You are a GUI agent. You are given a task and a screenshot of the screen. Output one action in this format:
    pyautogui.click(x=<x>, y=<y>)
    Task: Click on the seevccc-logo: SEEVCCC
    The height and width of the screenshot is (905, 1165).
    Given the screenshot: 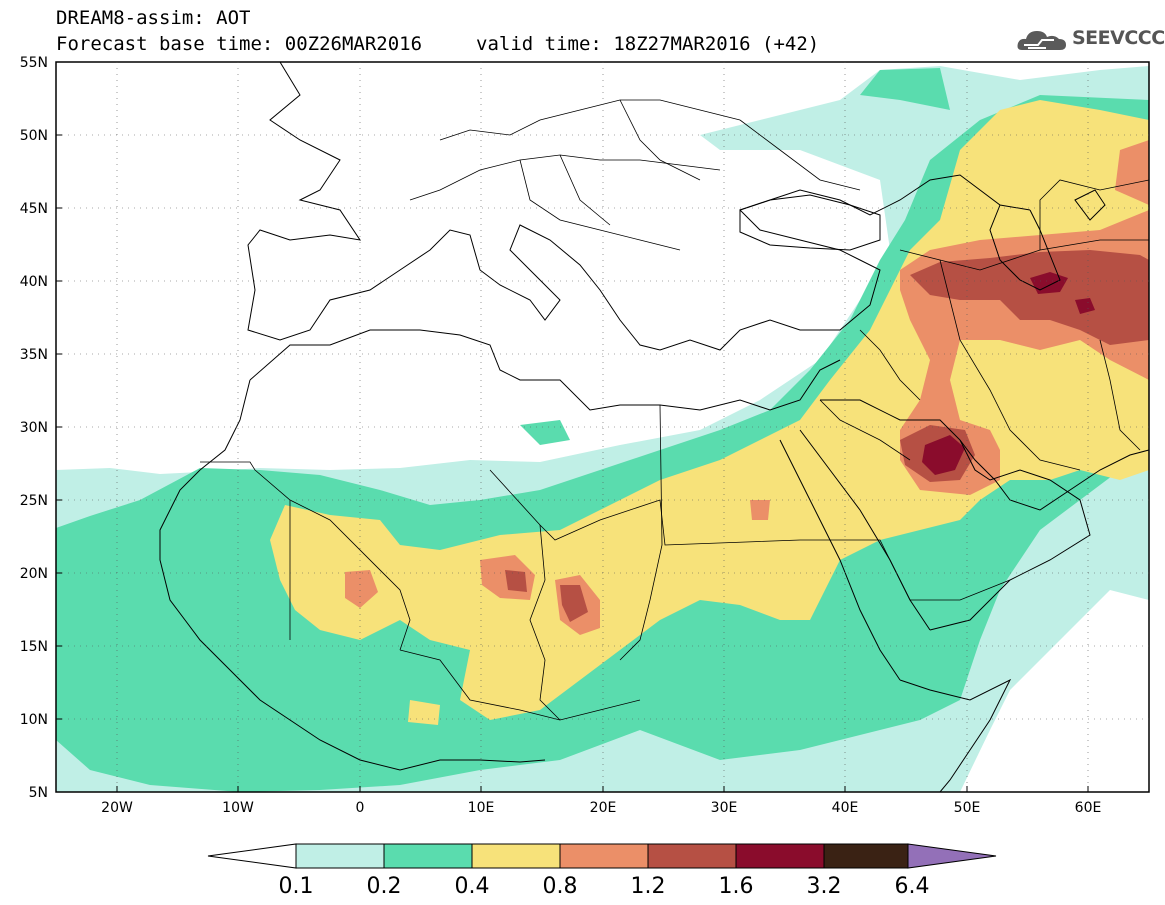 What is the action you would take?
    pyautogui.click(x=1090, y=40)
    